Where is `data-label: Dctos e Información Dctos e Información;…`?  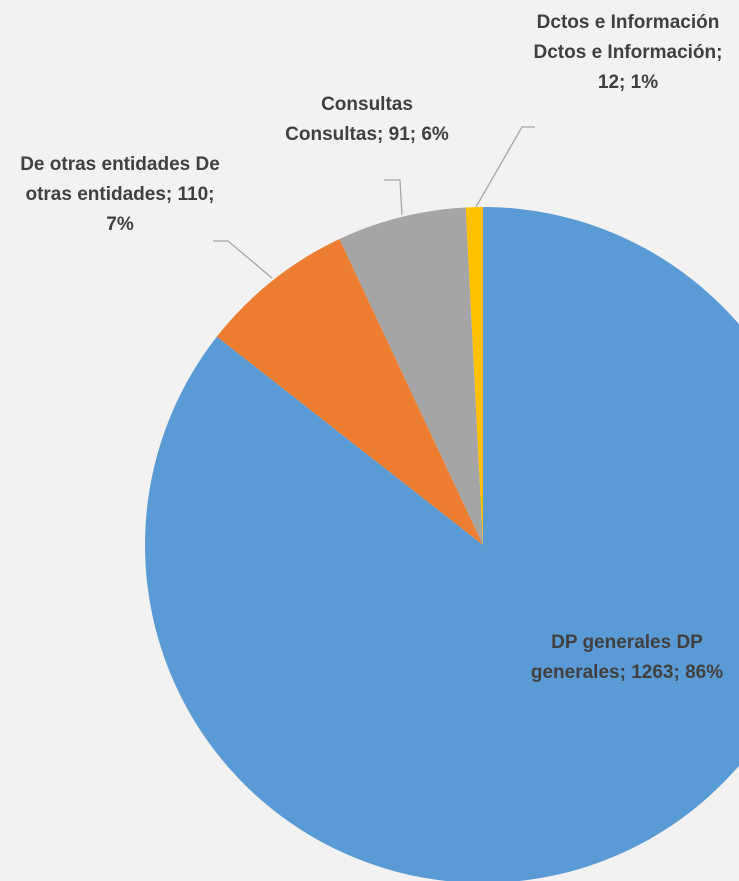 data-label: Dctos e Información Dctos e Información;… is located at coordinates (628, 52).